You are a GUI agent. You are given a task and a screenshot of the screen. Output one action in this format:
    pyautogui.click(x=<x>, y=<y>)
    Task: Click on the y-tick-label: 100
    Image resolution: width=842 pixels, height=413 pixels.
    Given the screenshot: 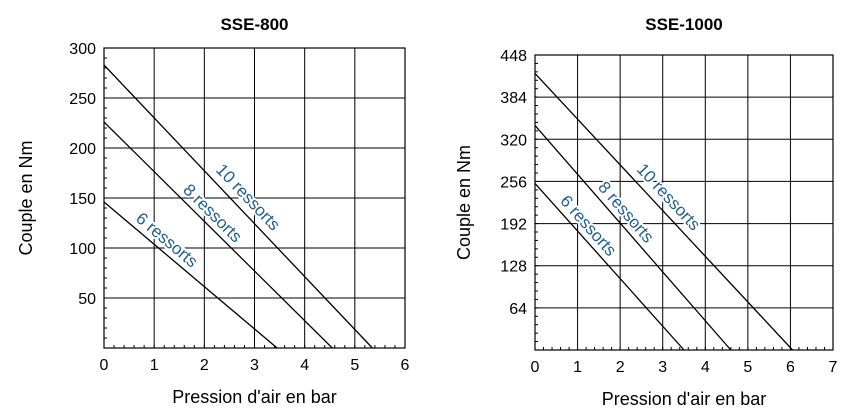 What is the action you would take?
    pyautogui.click(x=82, y=249)
    